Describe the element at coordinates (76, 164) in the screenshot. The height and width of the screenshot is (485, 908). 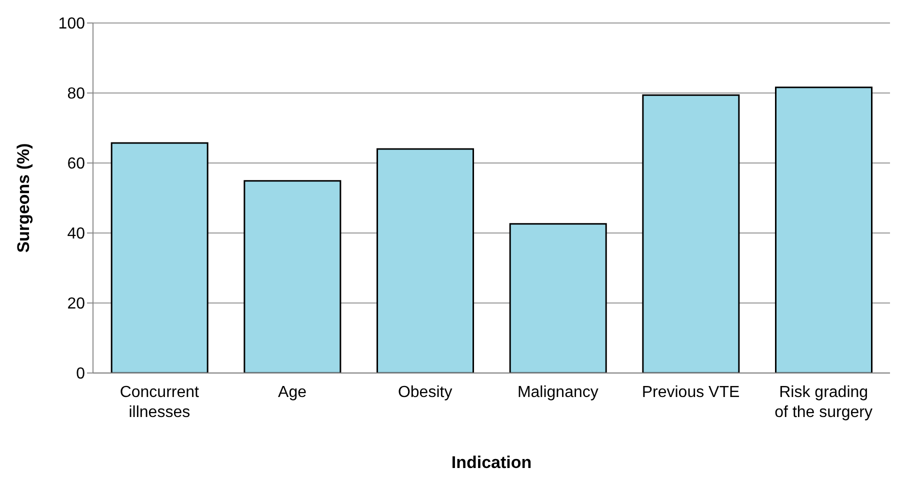
I see `y-tick-label: 60` at that location.